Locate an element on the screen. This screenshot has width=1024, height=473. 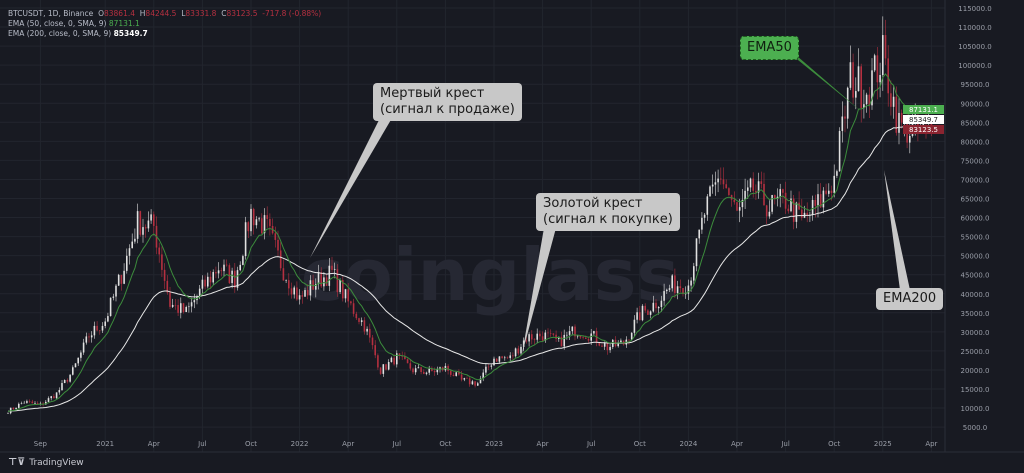
symbol-label: BTCUSDT, 1D, Binance is located at coordinates (51, 13).